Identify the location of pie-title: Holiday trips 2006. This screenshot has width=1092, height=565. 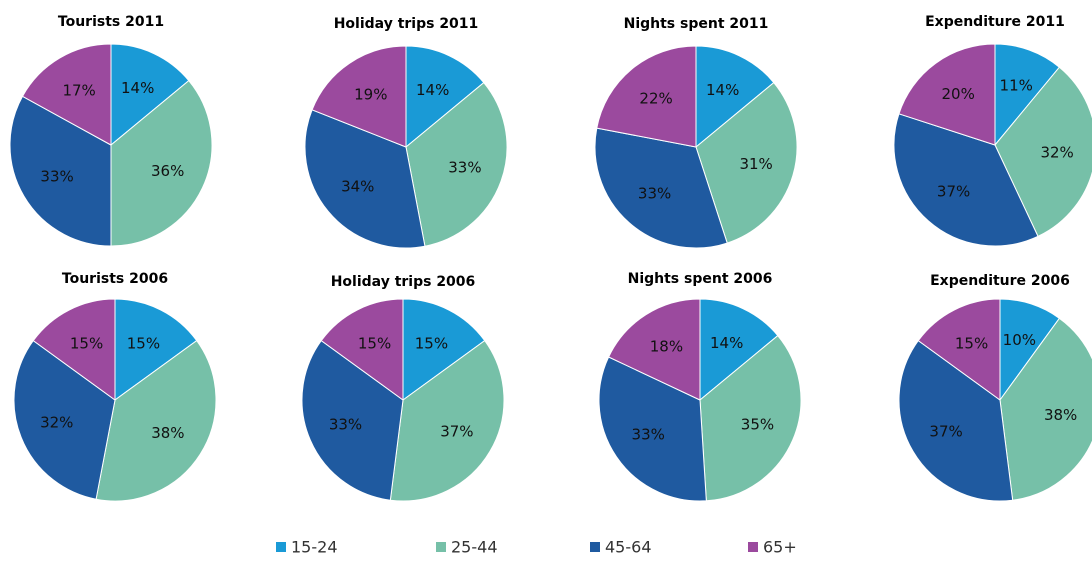
(403, 282).